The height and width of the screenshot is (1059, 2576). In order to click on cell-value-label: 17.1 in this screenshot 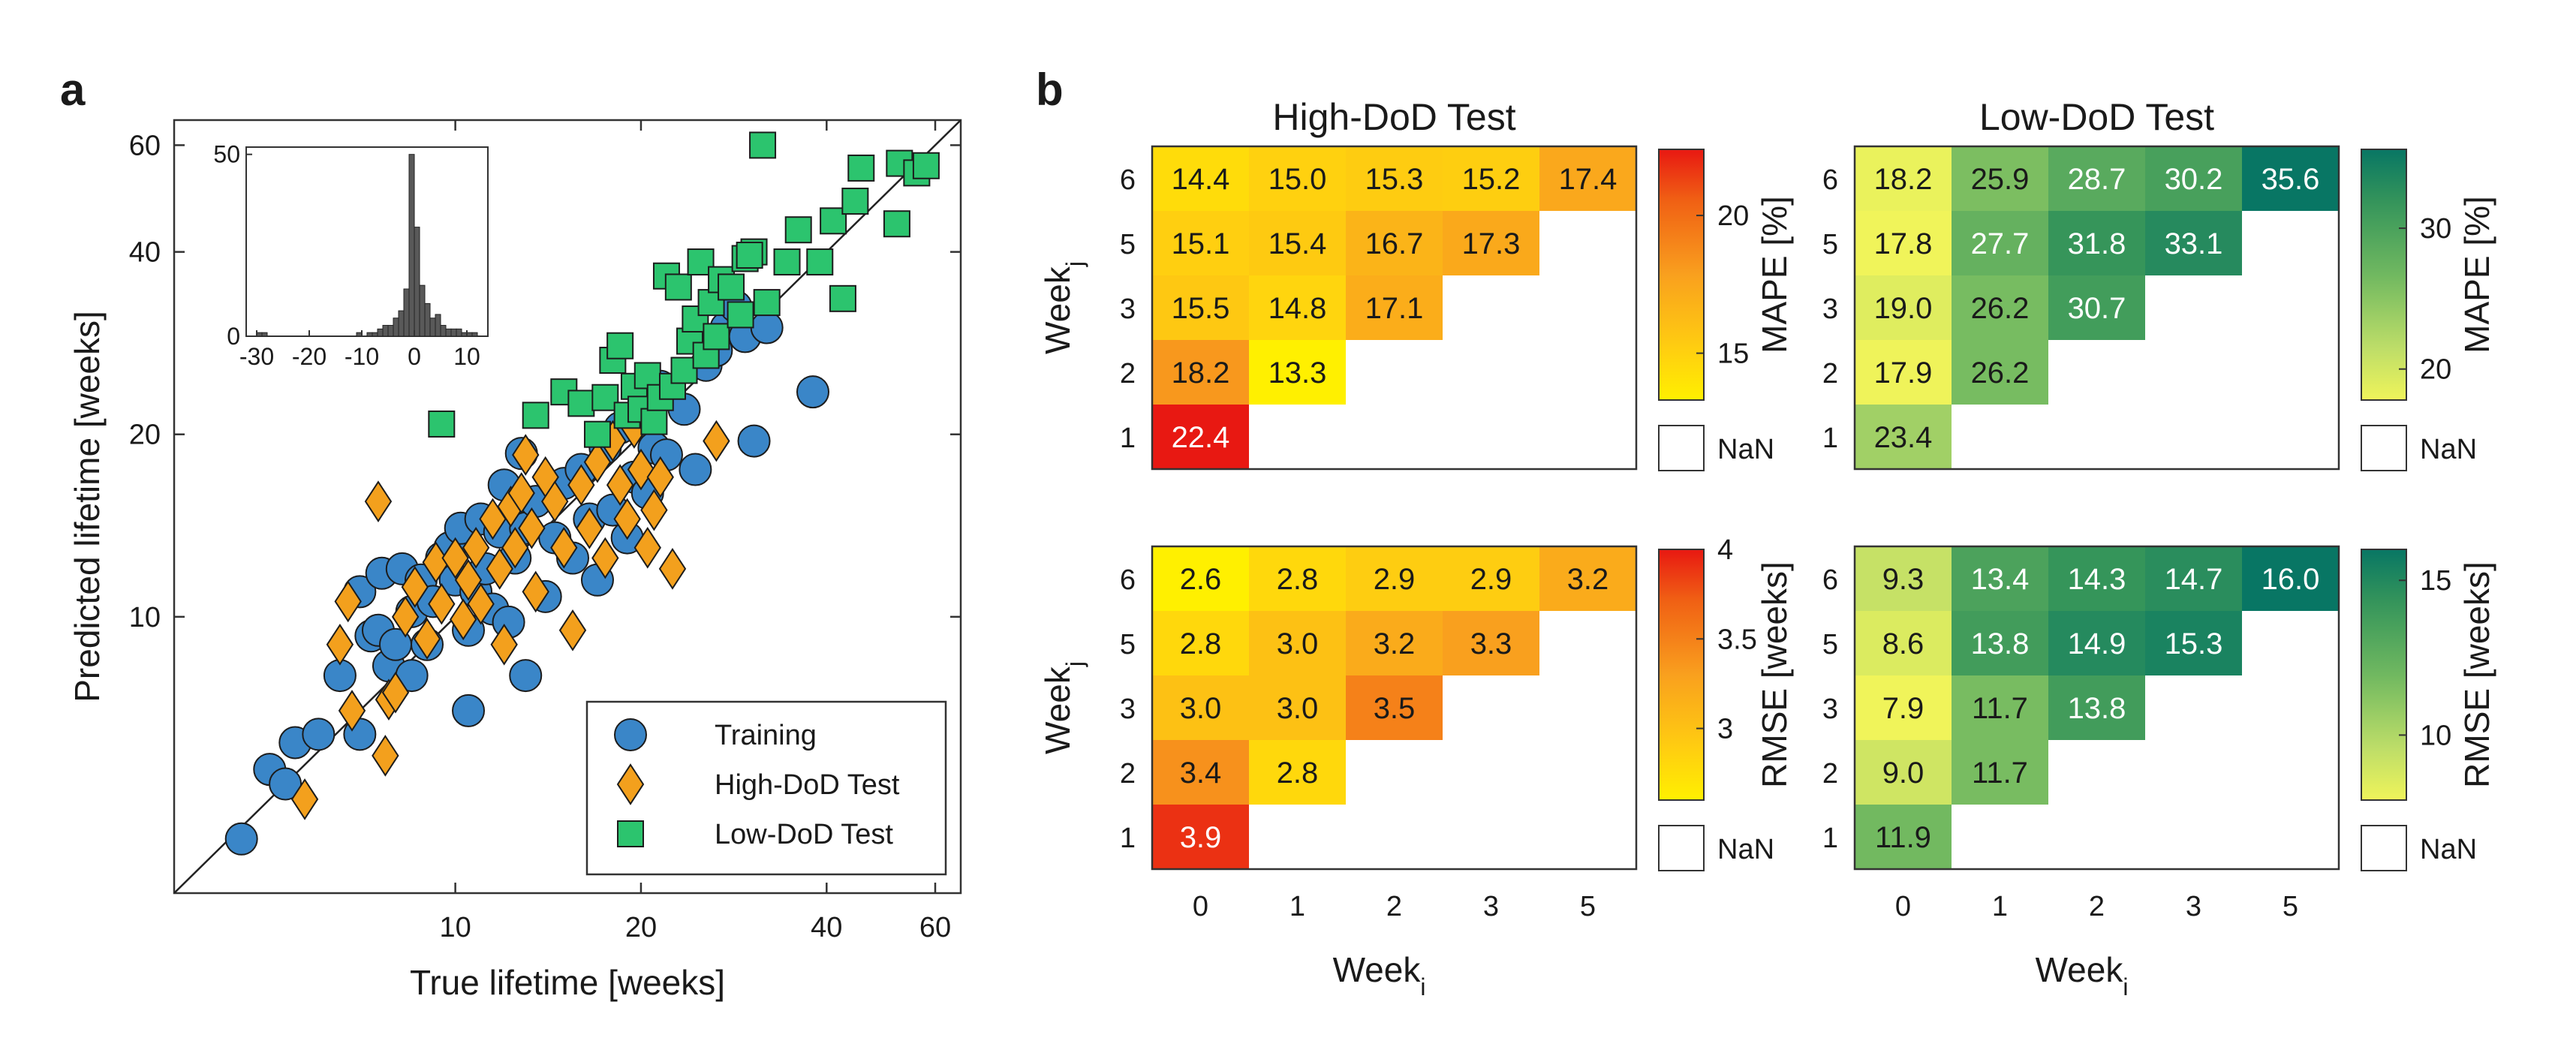, I will do `click(1394, 308)`.